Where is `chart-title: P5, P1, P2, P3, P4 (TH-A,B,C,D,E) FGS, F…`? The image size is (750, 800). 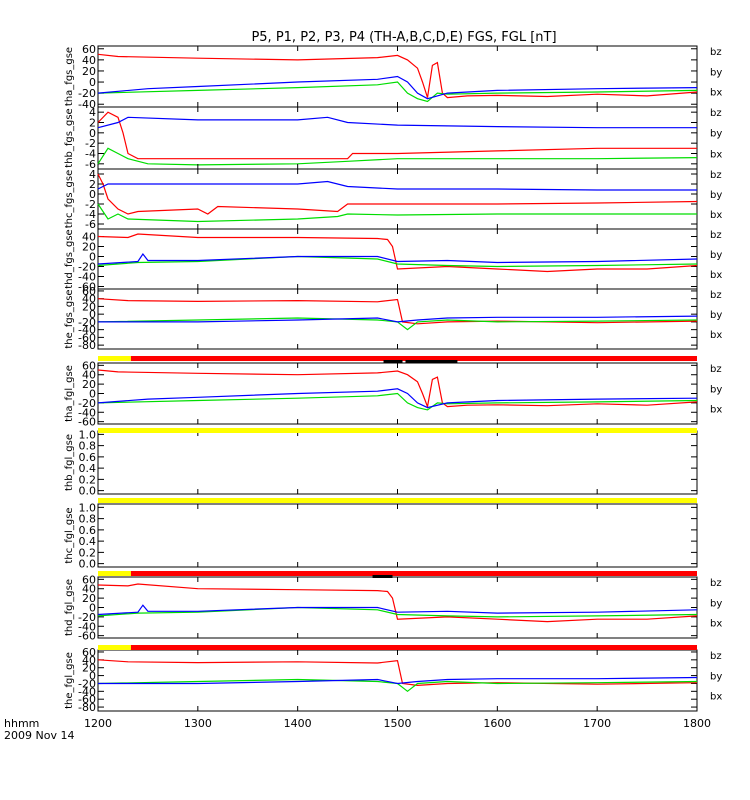 chart-title: P5, P1, P2, P3, P4 (TH-A,B,C,D,E) FGS, F… is located at coordinates (403, 37).